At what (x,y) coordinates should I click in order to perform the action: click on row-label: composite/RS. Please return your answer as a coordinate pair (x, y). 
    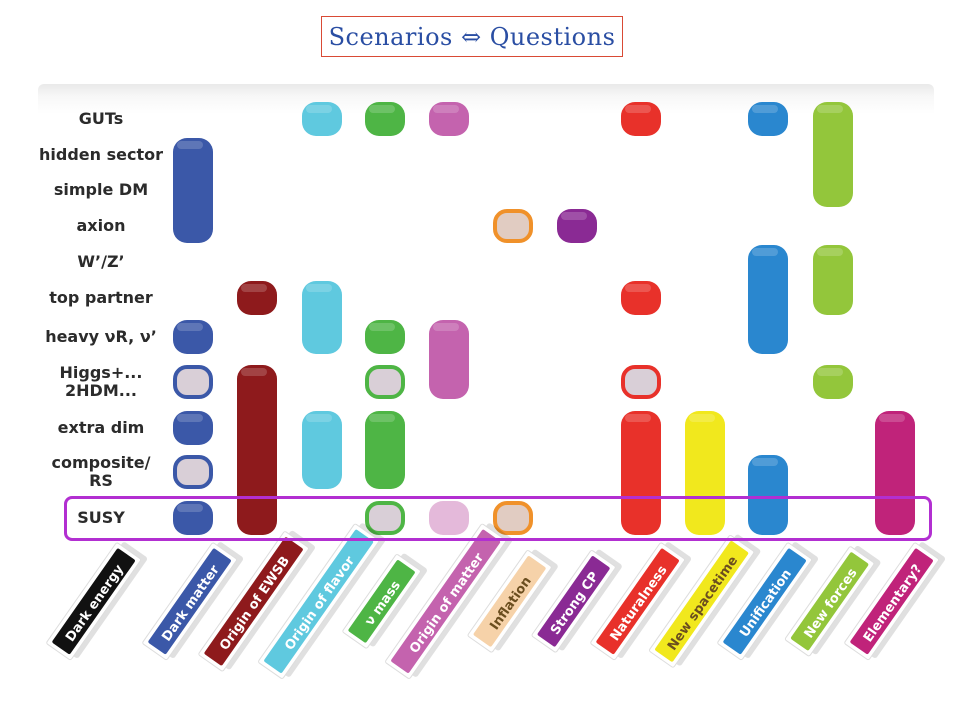
    Looking at the image, I should click on (101, 472).